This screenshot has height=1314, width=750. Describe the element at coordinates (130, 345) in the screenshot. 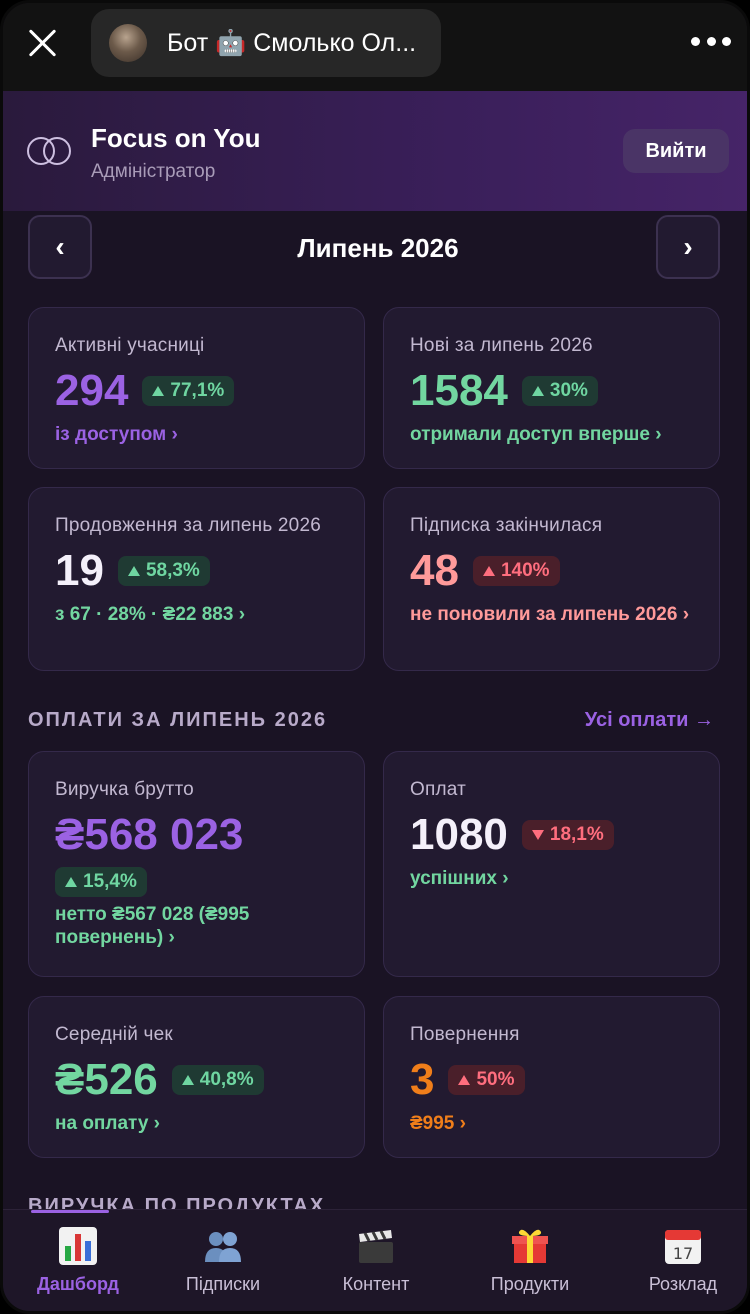

I see `card-label: Активні учасниці` at that location.